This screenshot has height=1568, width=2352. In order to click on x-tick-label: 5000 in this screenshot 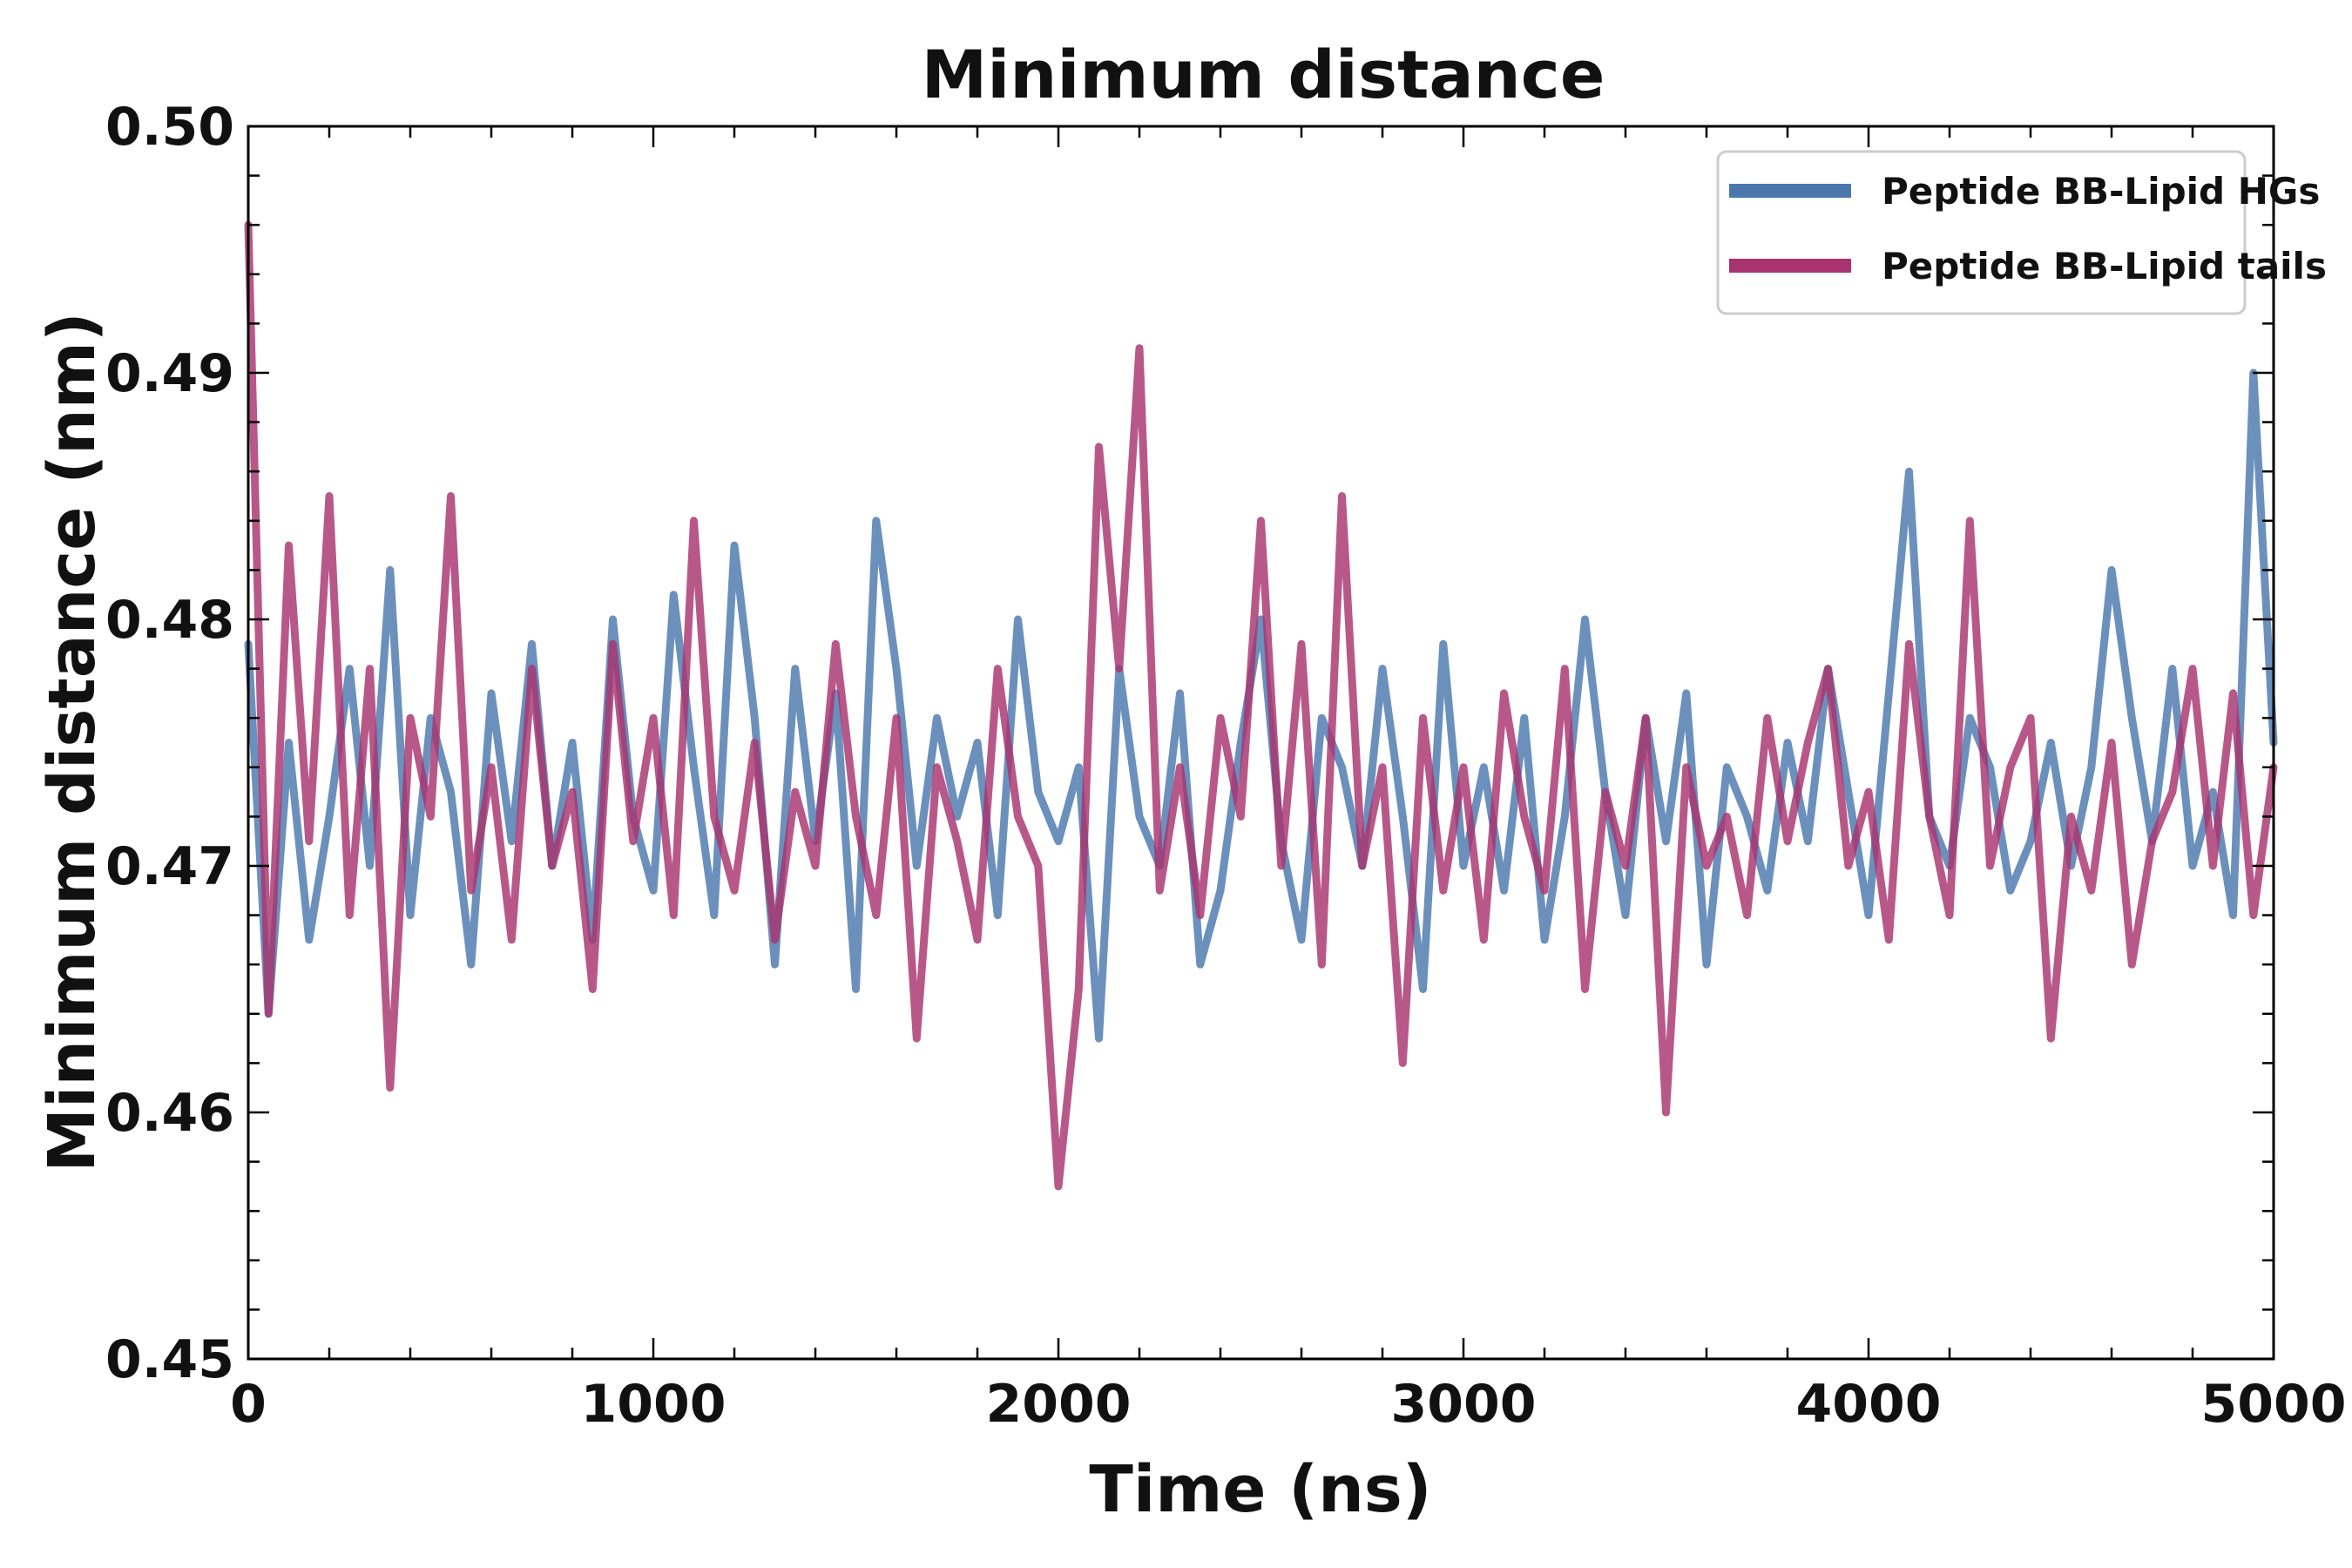, I will do `click(2274, 1404)`.